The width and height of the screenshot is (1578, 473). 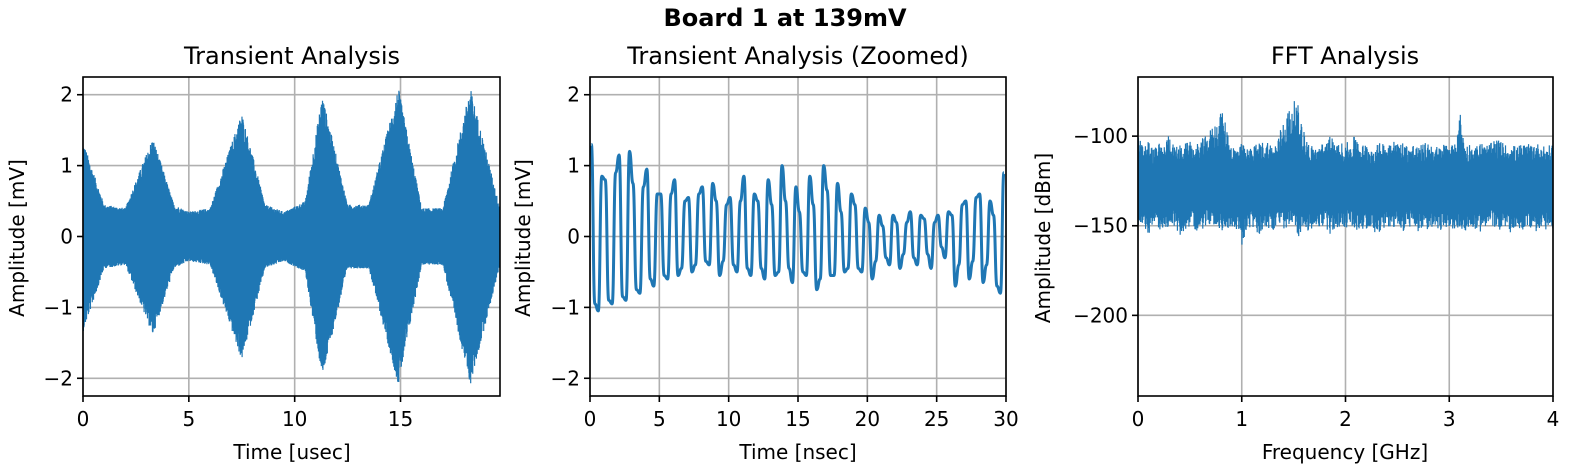 I want to click on fft-x-tick-label: 3, so click(x=1449, y=419).